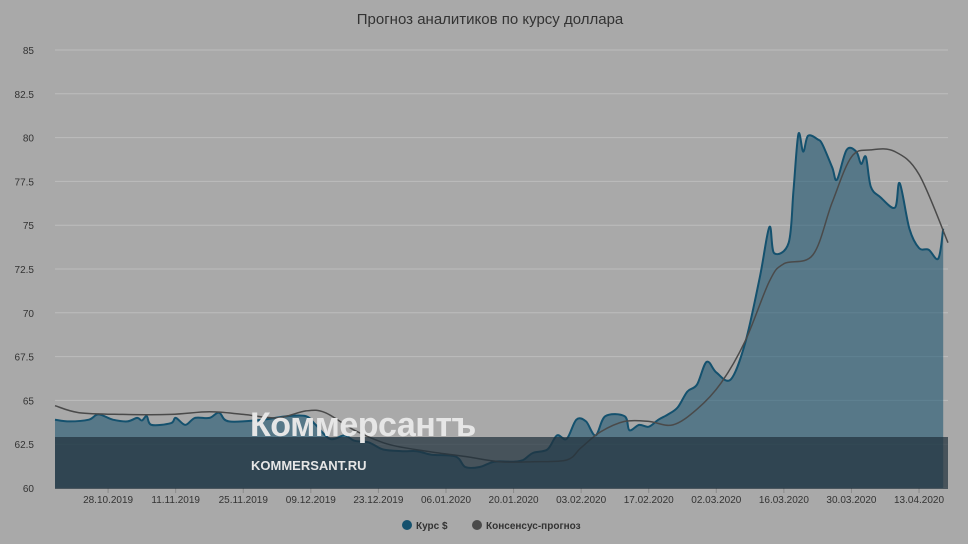  Describe the element at coordinates (514, 500) in the screenshot. I see `x-tick-label: 20.01.2020` at that location.